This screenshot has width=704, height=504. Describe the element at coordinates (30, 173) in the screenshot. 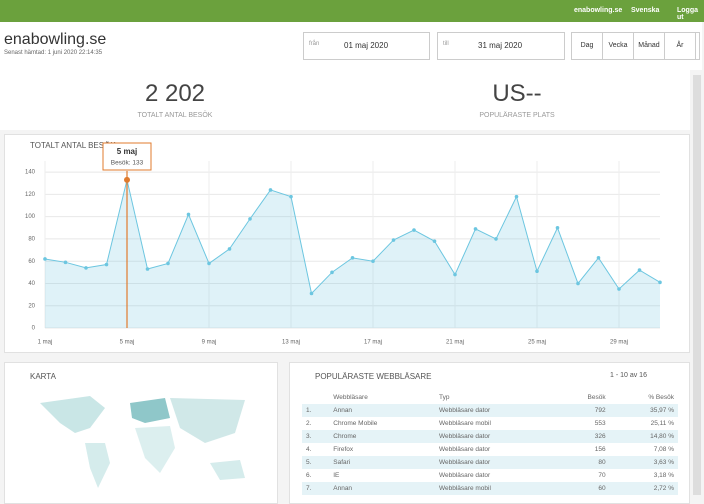

I see `y-tick-label: 140` at that location.